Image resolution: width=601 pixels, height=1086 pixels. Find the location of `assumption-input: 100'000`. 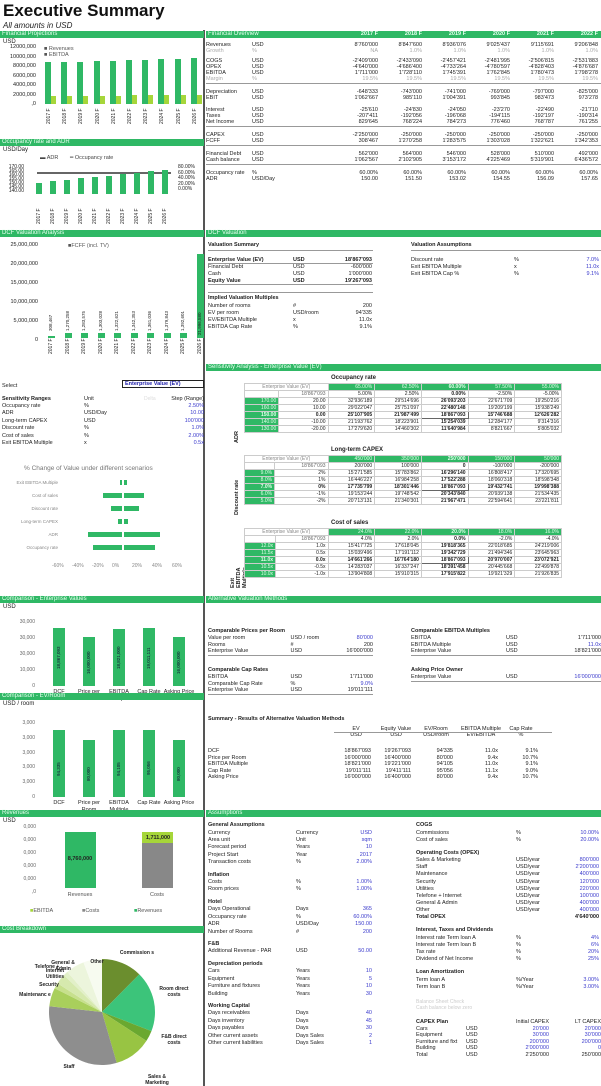

assumption-input: 100'000 is located at coordinates (589, 895).